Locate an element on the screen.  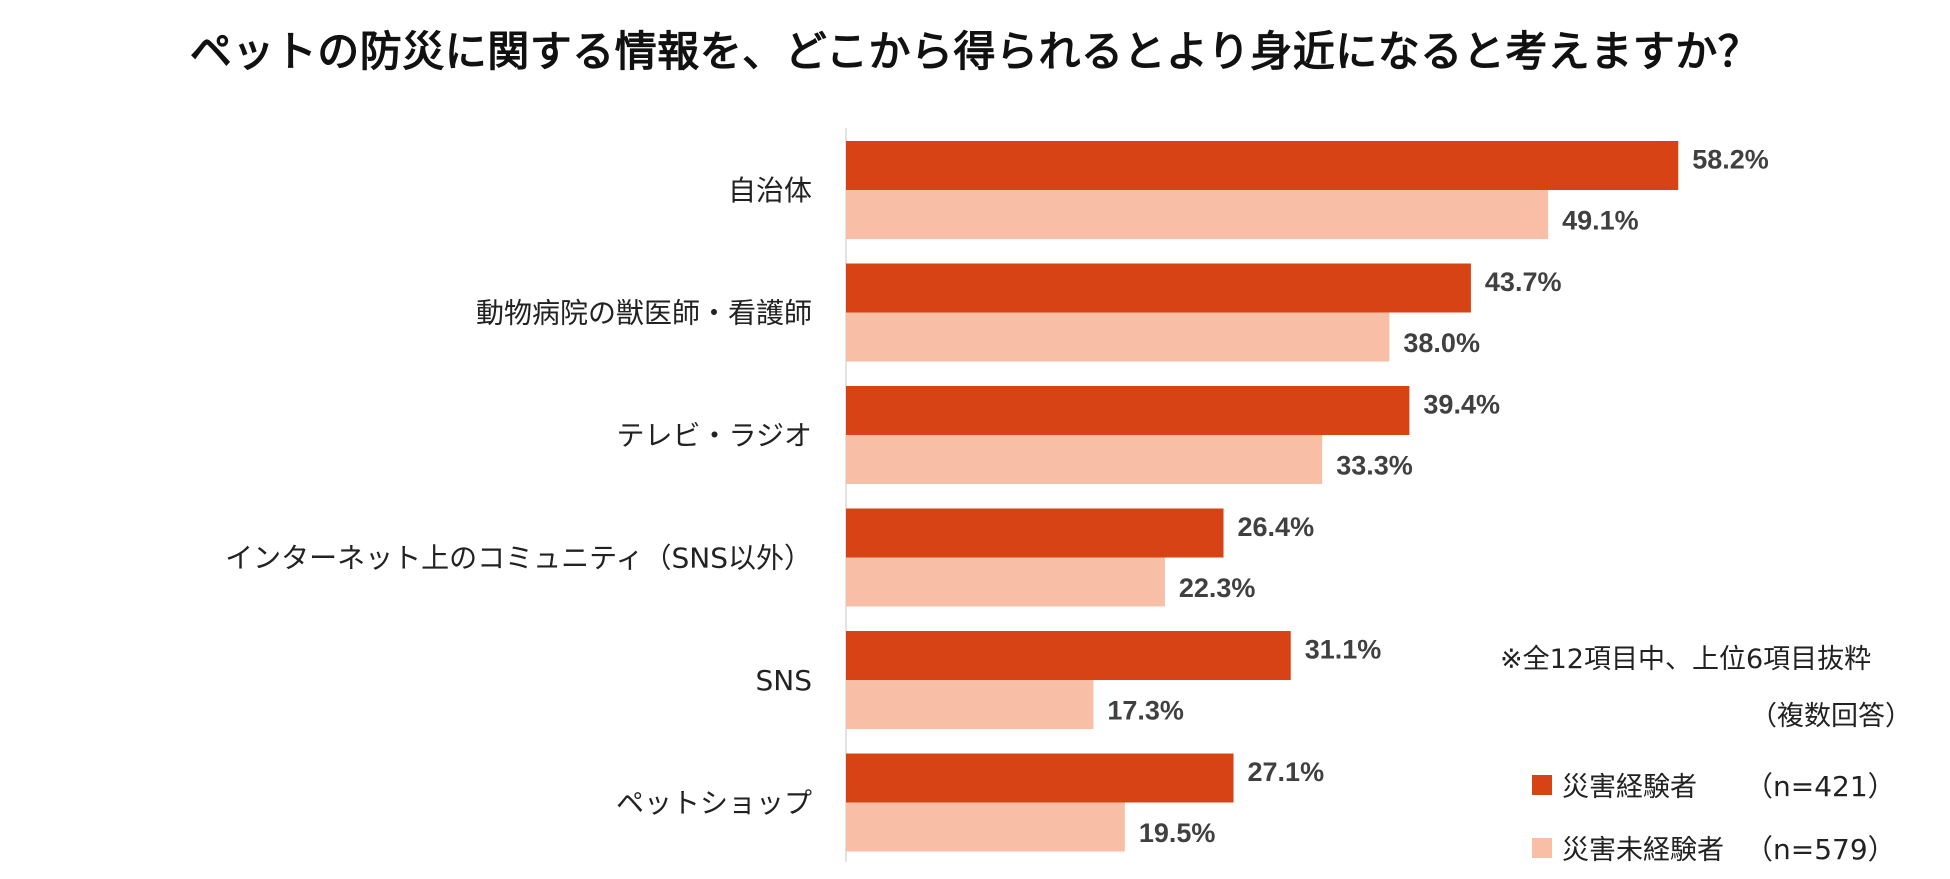
value-label: 58.2% is located at coordinates (1730, 160).